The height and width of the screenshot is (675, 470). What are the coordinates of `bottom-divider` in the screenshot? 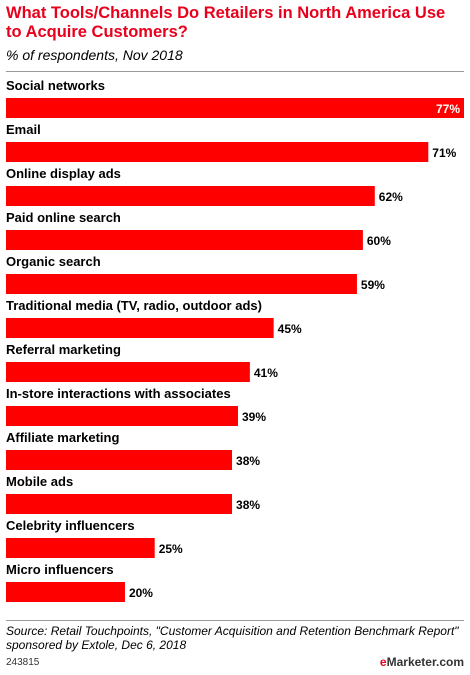 It's located at (235, 620).